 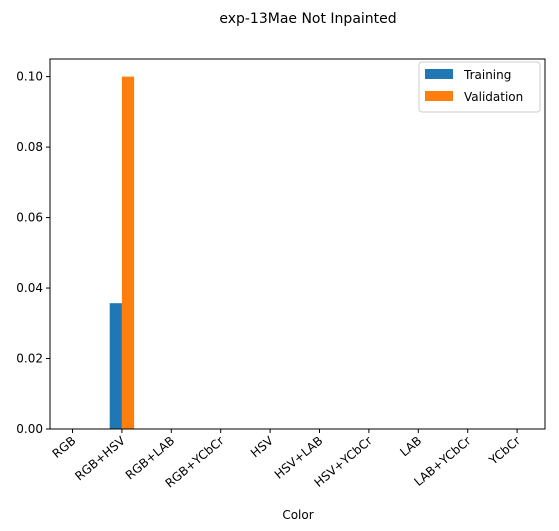 What do you see at coordinates (128, 253) in the screenshot?
I see `bar-validation-rgb-hsv` at bounding box center [128, 253].